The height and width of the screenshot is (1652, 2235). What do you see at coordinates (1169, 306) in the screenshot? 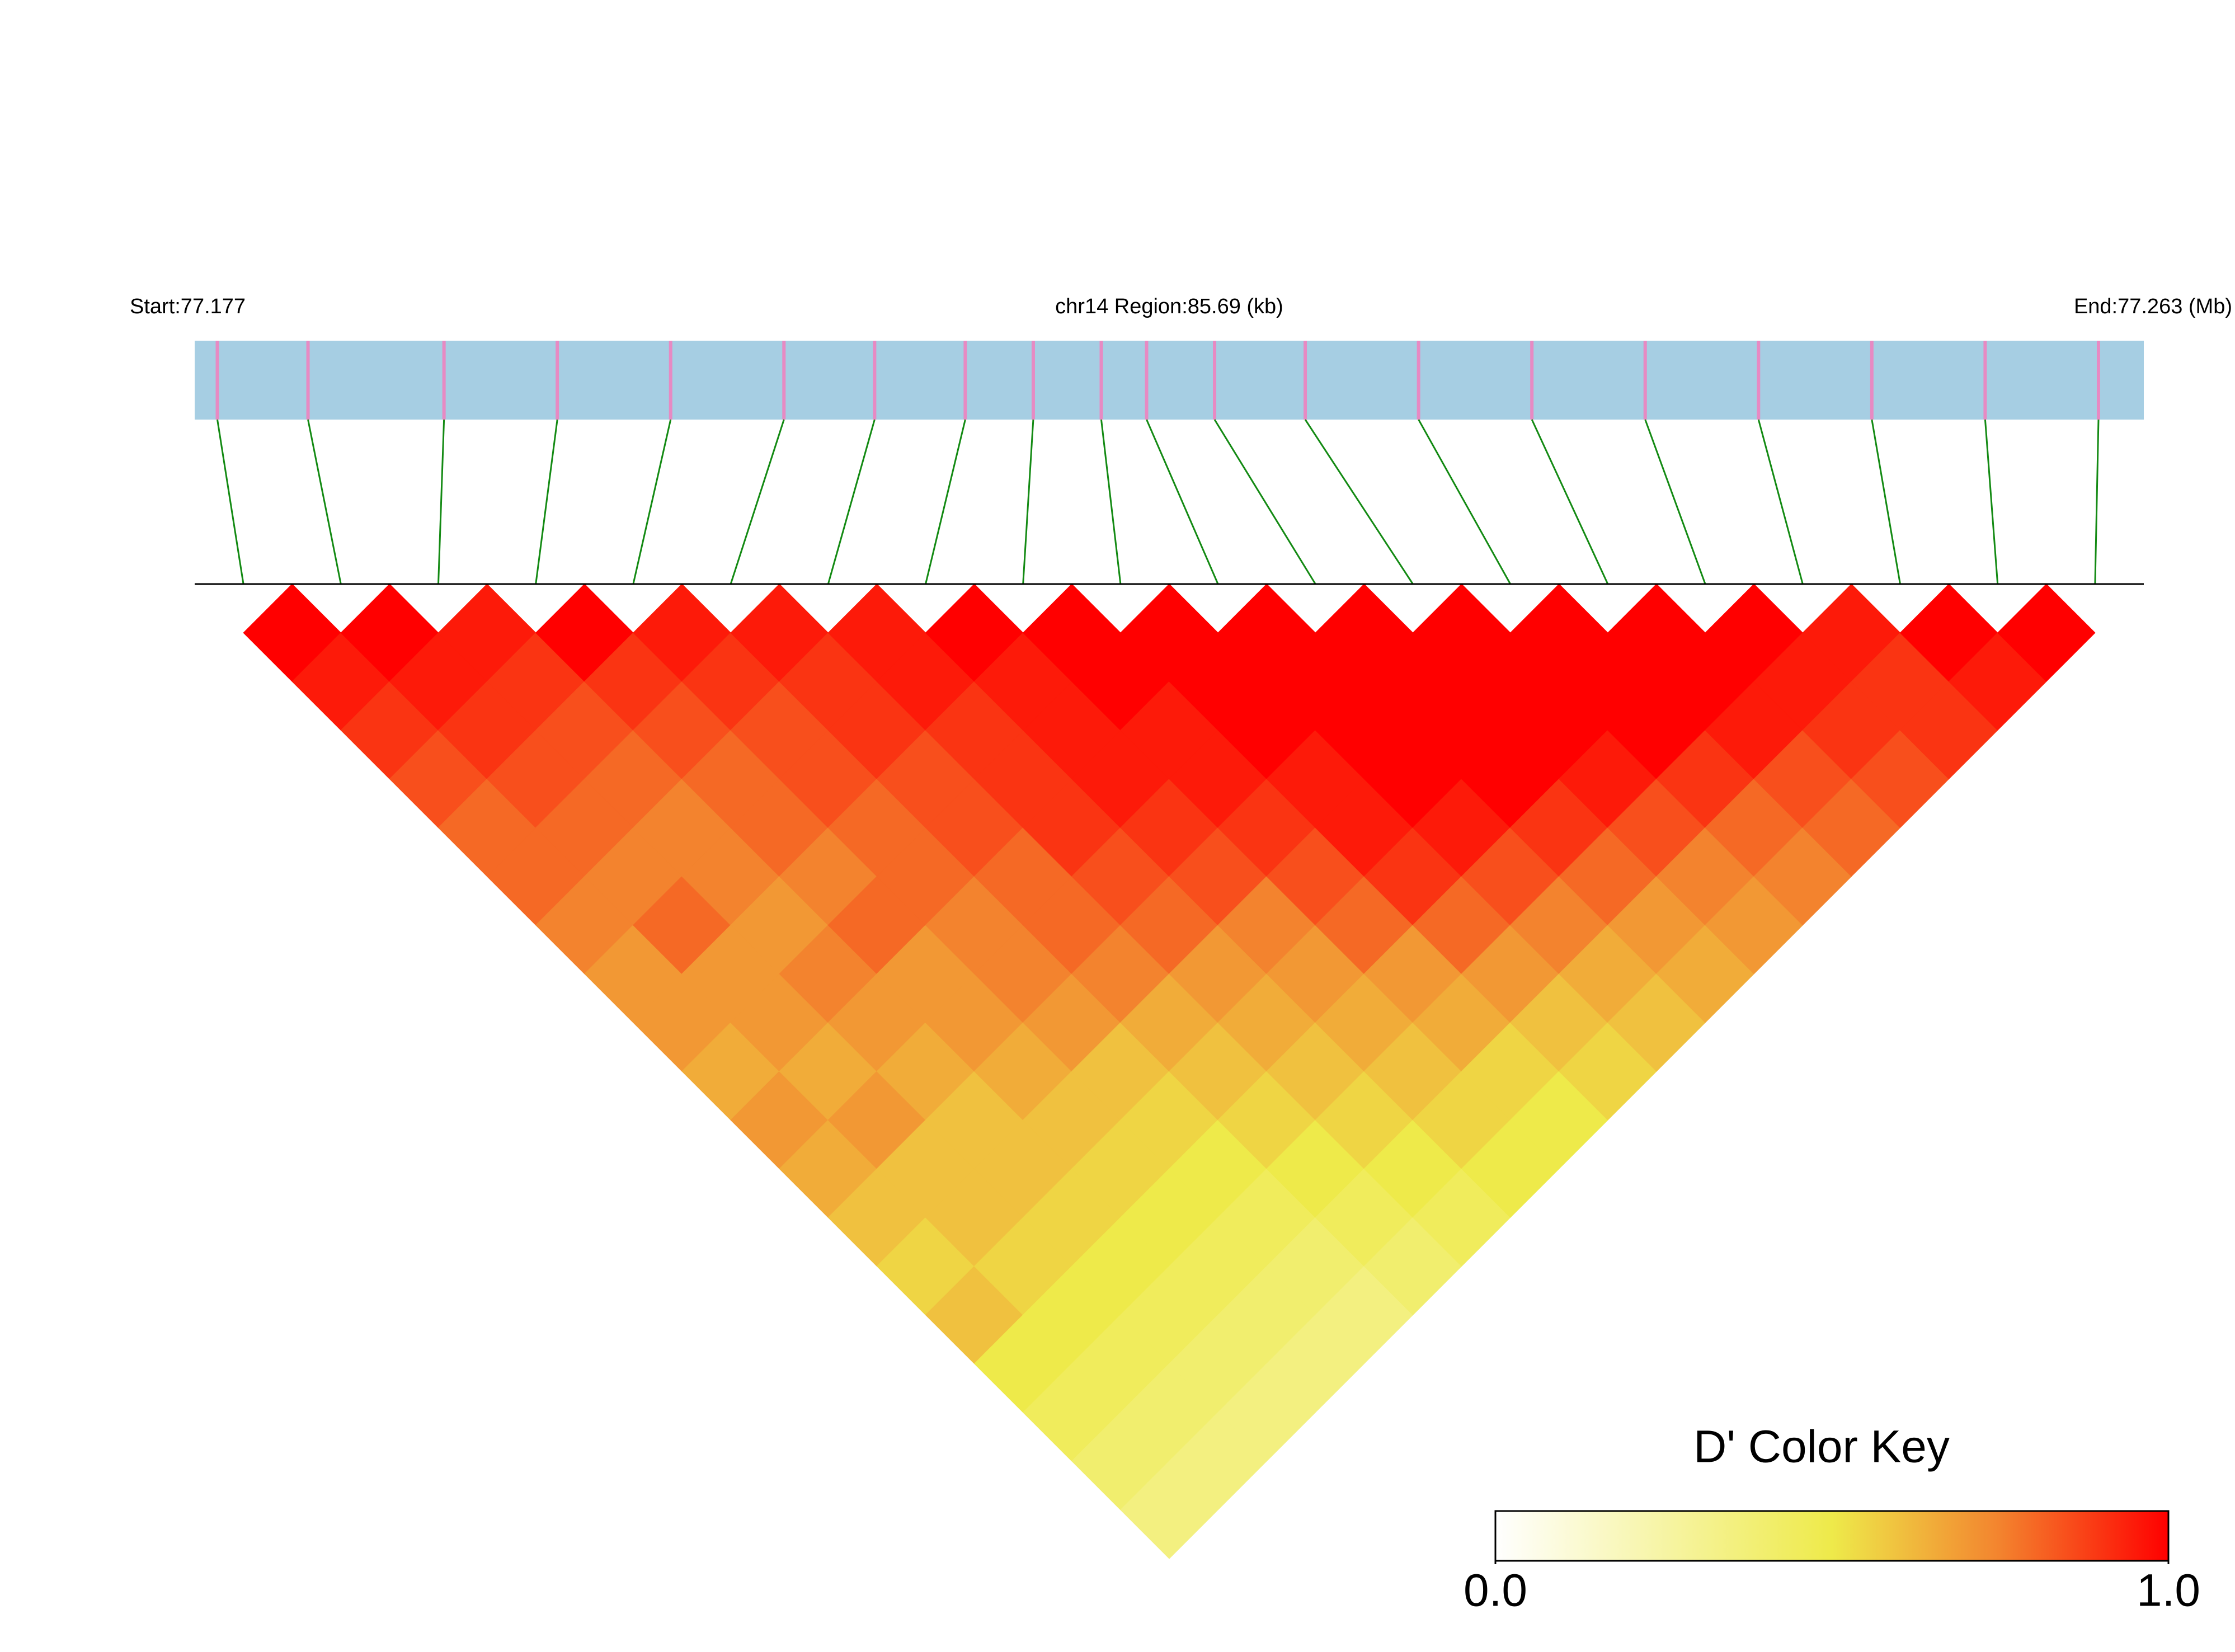
I see `region-label: chr14 Region:85.69 (kb)` at bounding box center [1169, 306].